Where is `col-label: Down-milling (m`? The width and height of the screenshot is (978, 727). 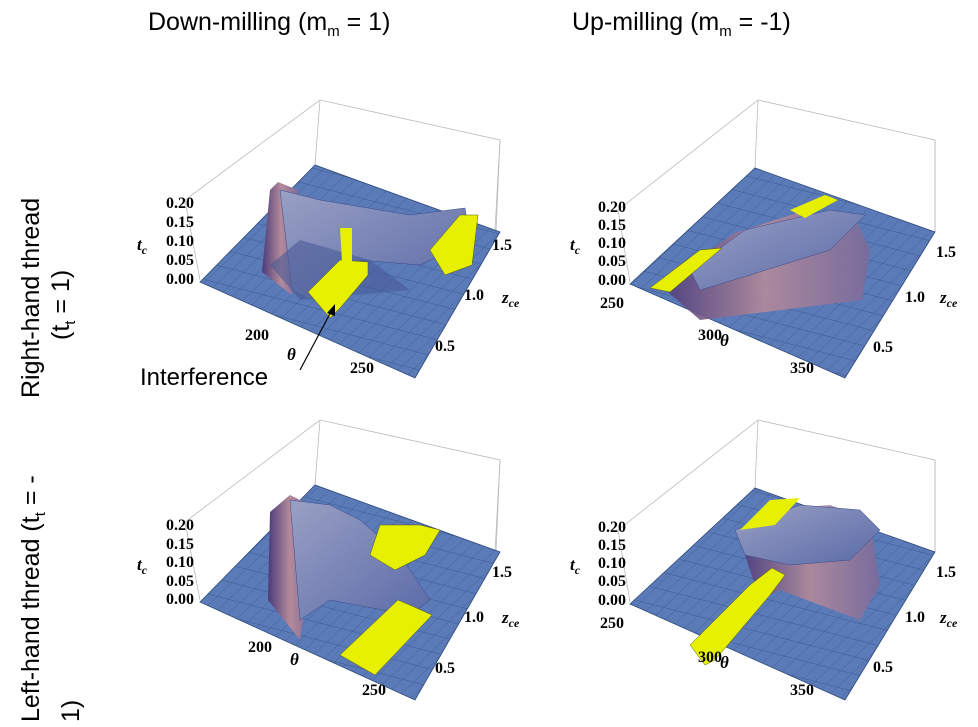 col-label: Down-milling (m is located at coordinates (238, 22).